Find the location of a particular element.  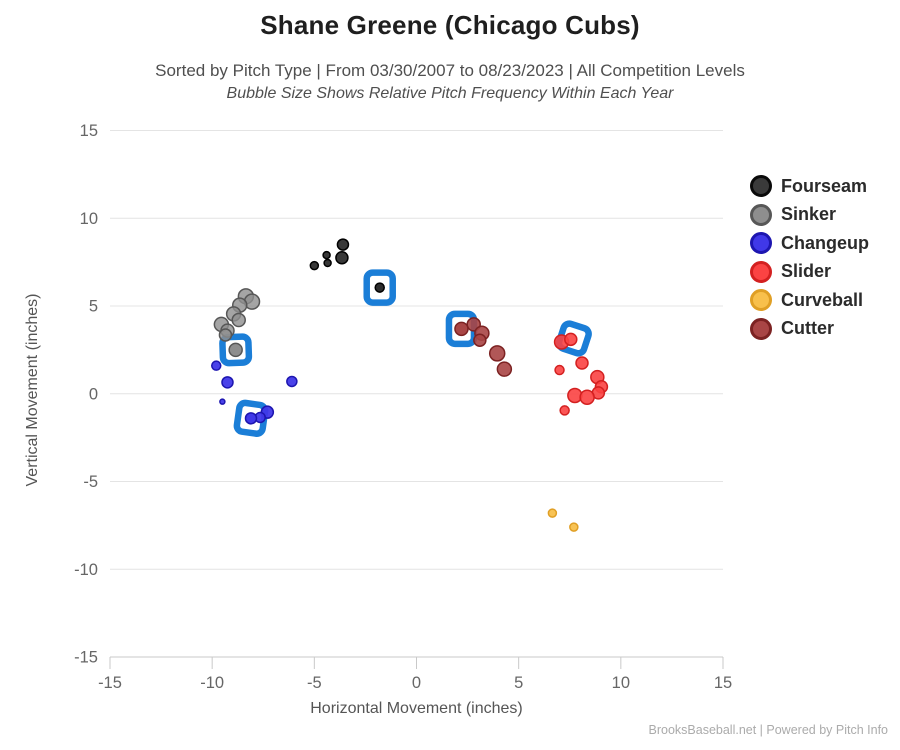

y-tick-label: -5 is located at coordinates (90, 482).